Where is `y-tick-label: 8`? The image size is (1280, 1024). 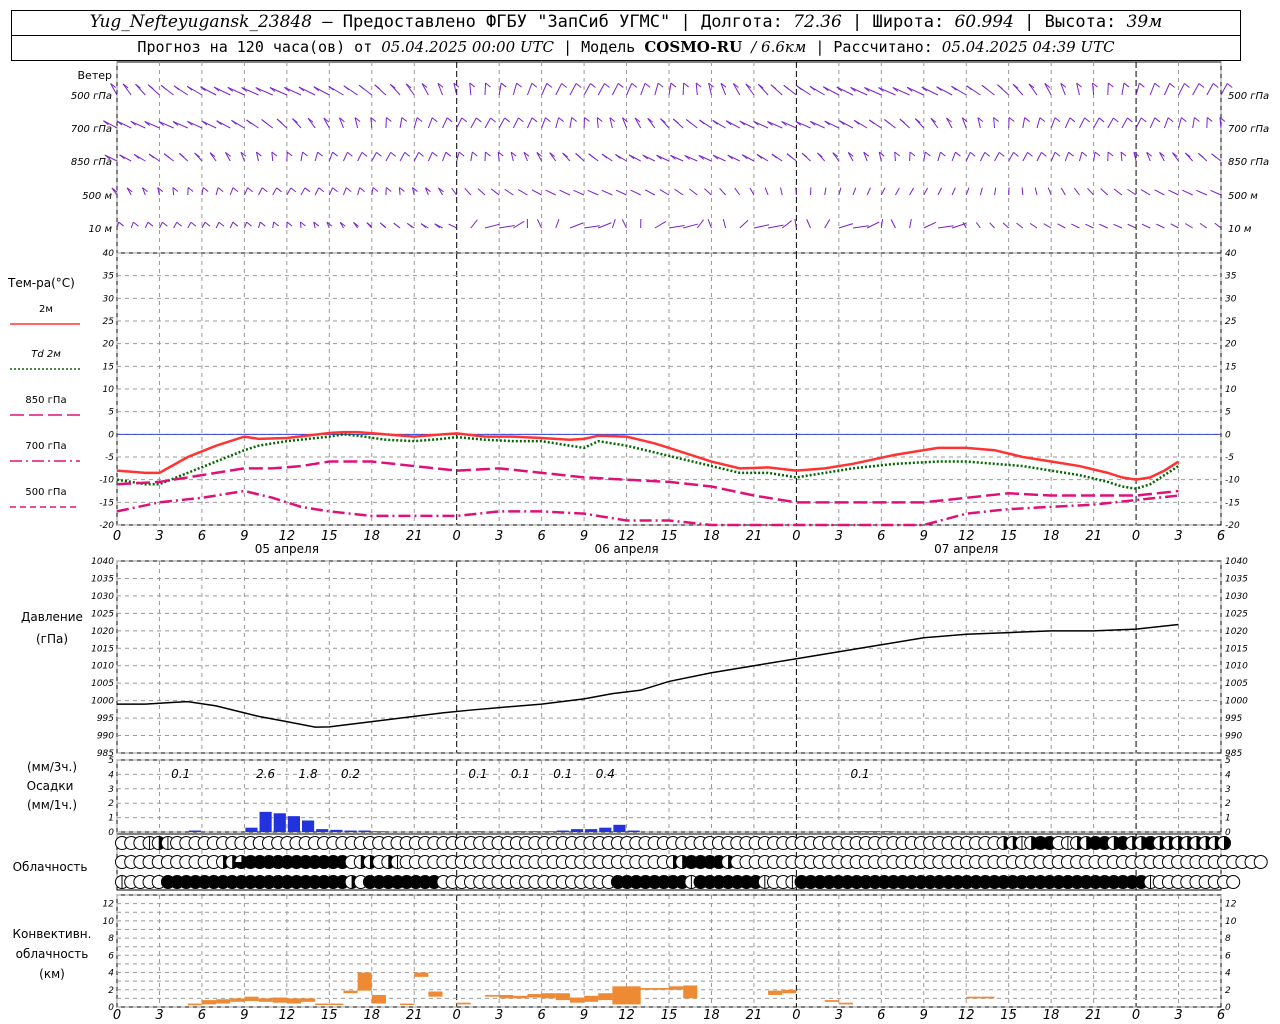 y-tick-label: 8 is located at coordinates (1228, 939).